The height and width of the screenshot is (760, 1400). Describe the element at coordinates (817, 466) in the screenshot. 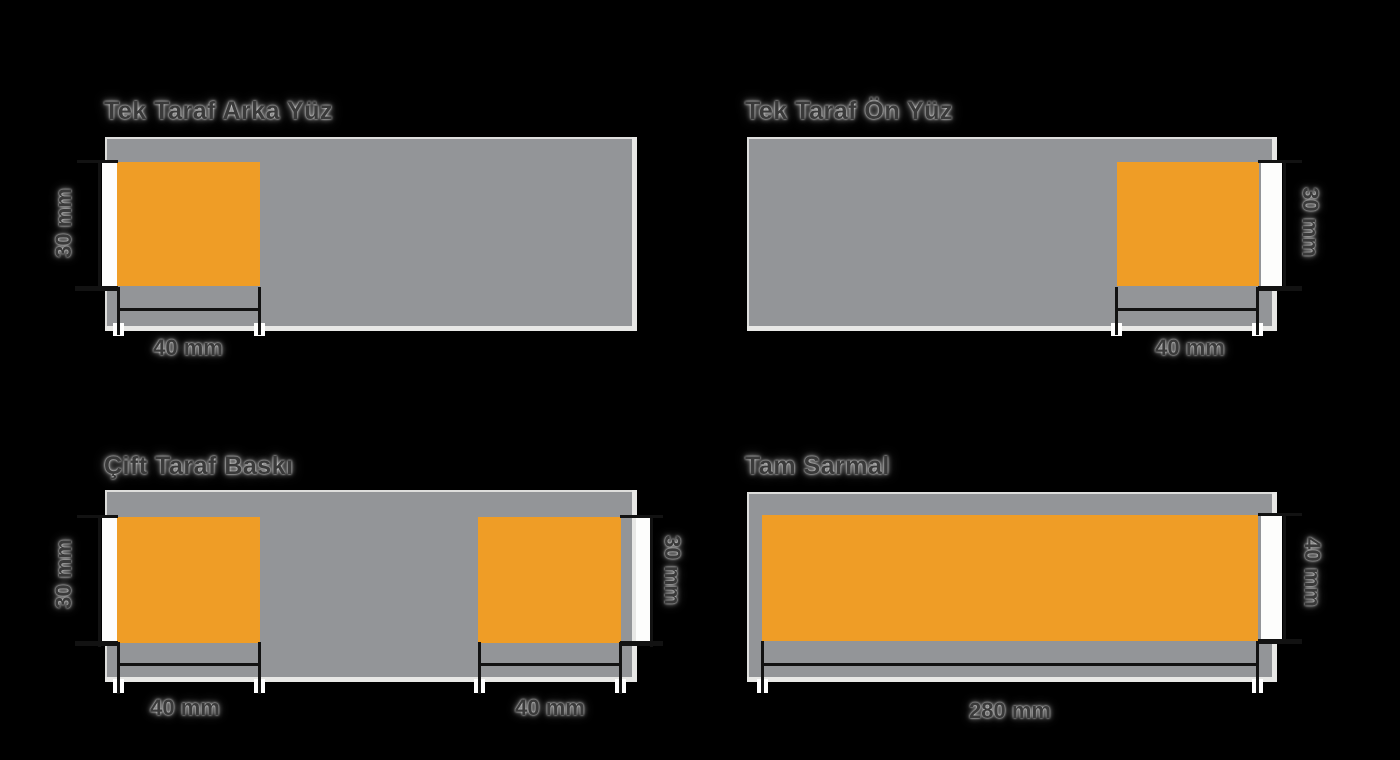

I see `diagram-title: Tam Sarmal` at that location.